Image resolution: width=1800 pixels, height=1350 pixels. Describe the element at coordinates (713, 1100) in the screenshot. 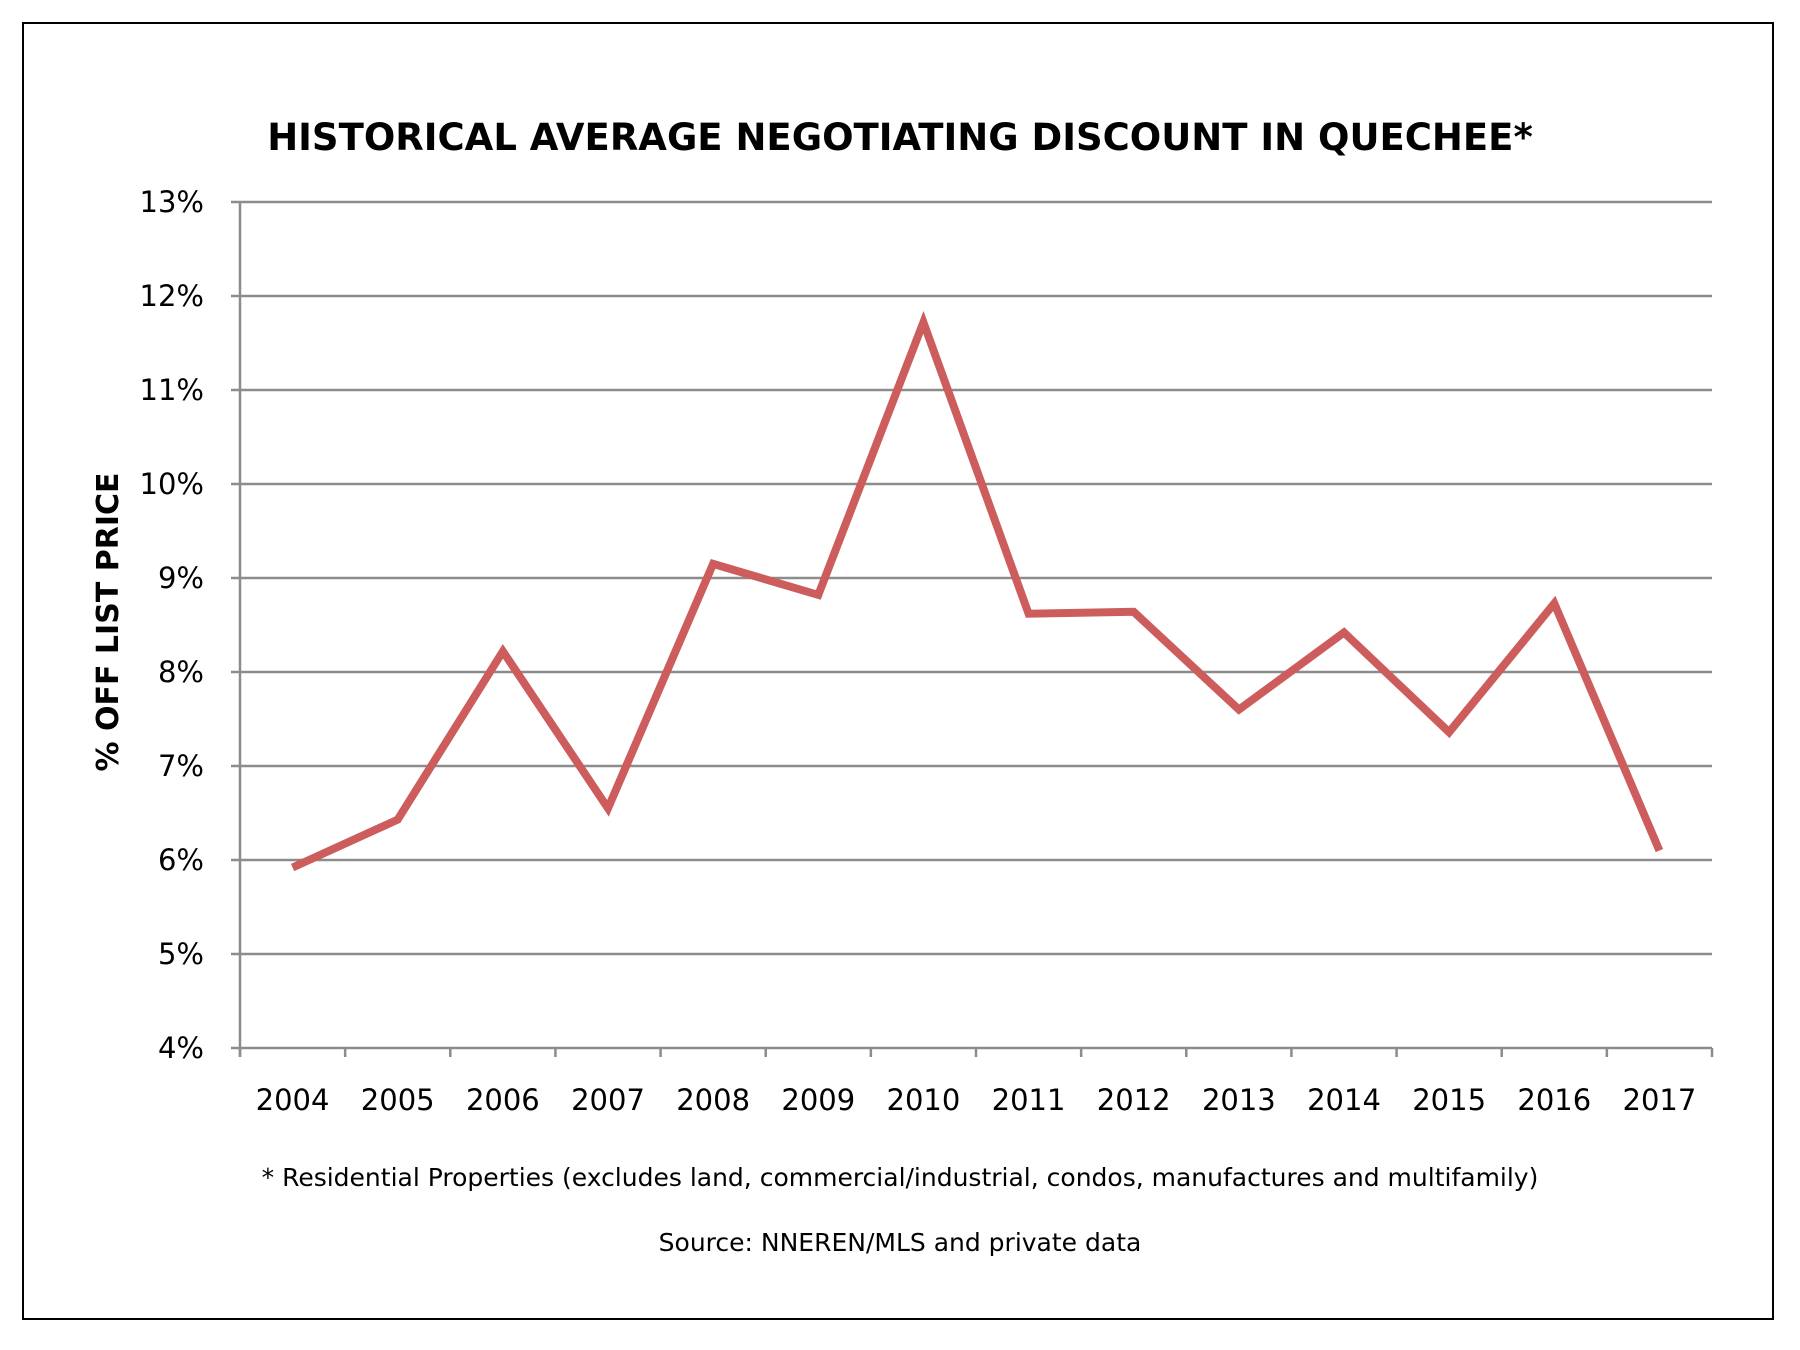

I see `x-tick-label-2008: 2008` at that location.